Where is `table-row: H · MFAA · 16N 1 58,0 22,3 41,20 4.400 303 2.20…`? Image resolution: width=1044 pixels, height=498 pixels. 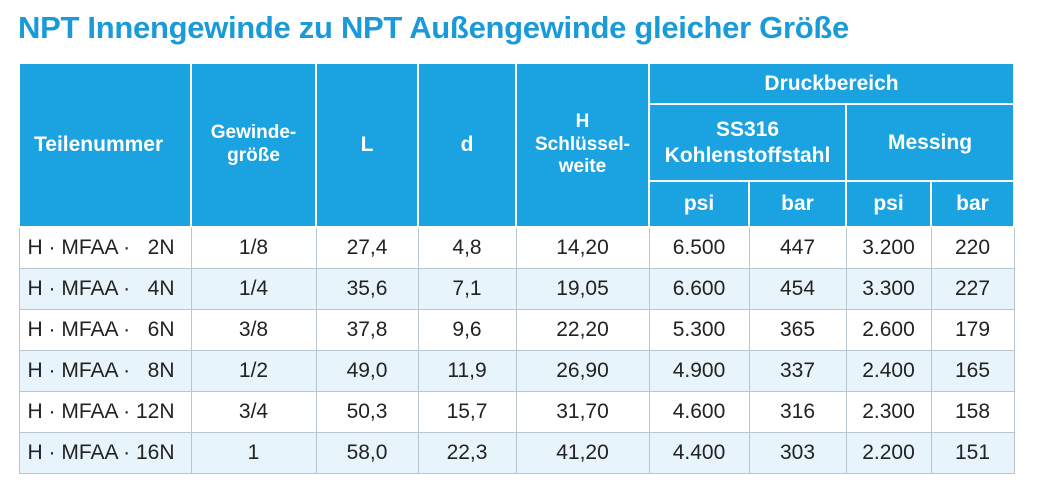
table-row: H · MFAA · 16N 1 58,0 22,3 41,20 4.400 303 2.20… is located at coordinates (516, 453).